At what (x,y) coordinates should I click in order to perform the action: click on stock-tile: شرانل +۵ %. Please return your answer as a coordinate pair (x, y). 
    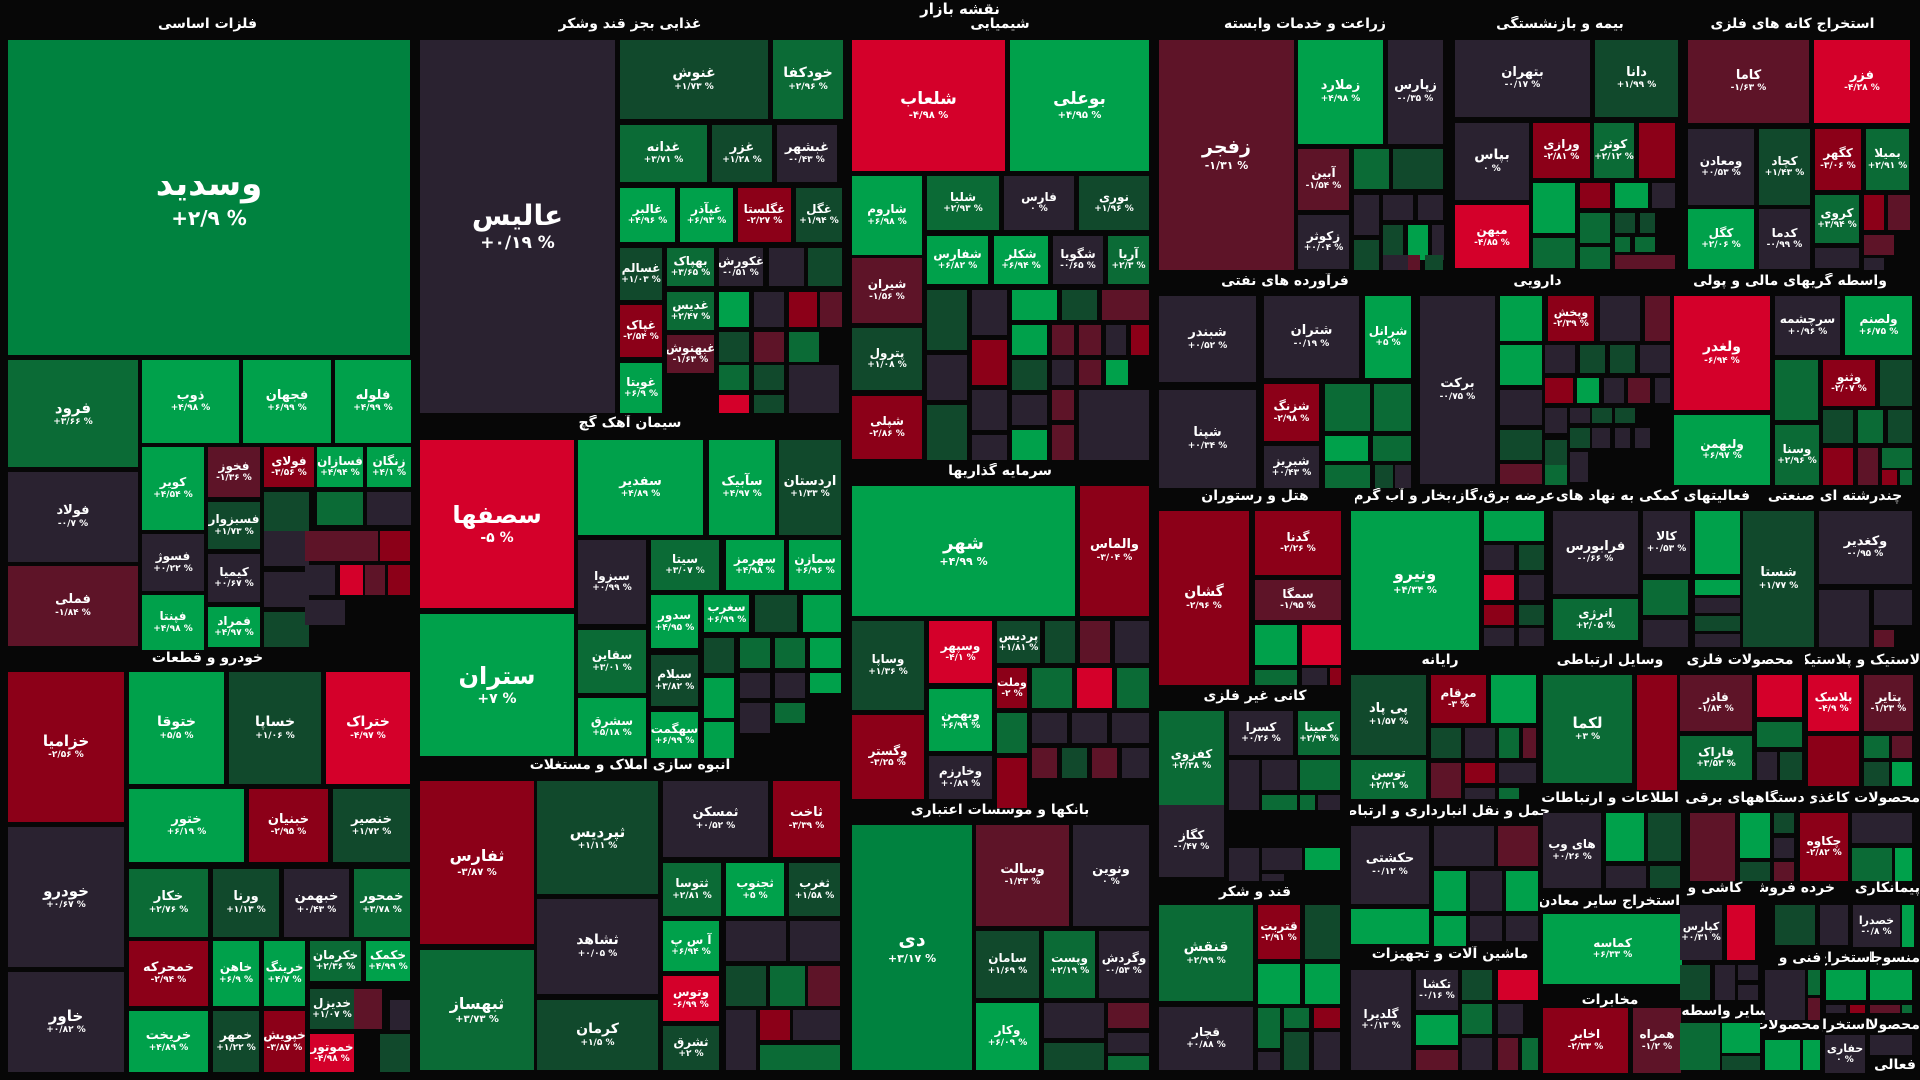
    Looking at the image, I should click on (1388, 337).